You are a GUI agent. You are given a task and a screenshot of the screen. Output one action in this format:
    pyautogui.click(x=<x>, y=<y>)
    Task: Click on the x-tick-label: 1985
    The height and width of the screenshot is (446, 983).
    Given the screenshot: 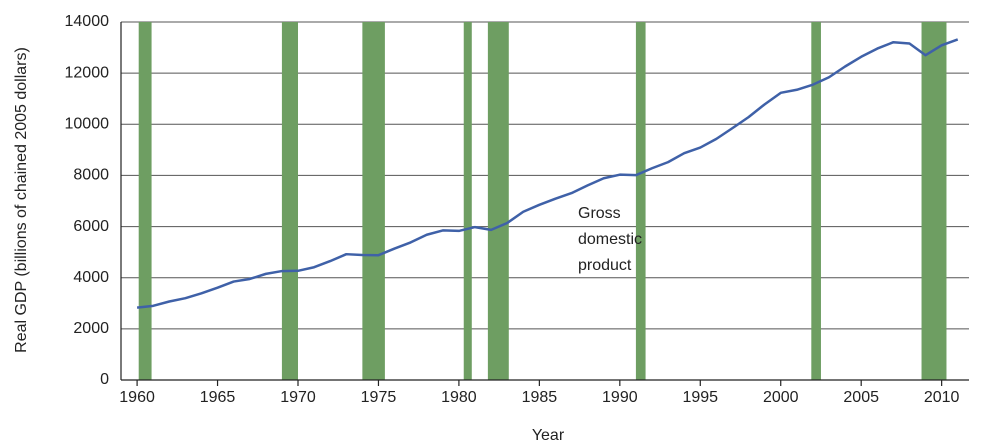 What is the action you would take?
    pyautogui.click(x=540, y=397)
    